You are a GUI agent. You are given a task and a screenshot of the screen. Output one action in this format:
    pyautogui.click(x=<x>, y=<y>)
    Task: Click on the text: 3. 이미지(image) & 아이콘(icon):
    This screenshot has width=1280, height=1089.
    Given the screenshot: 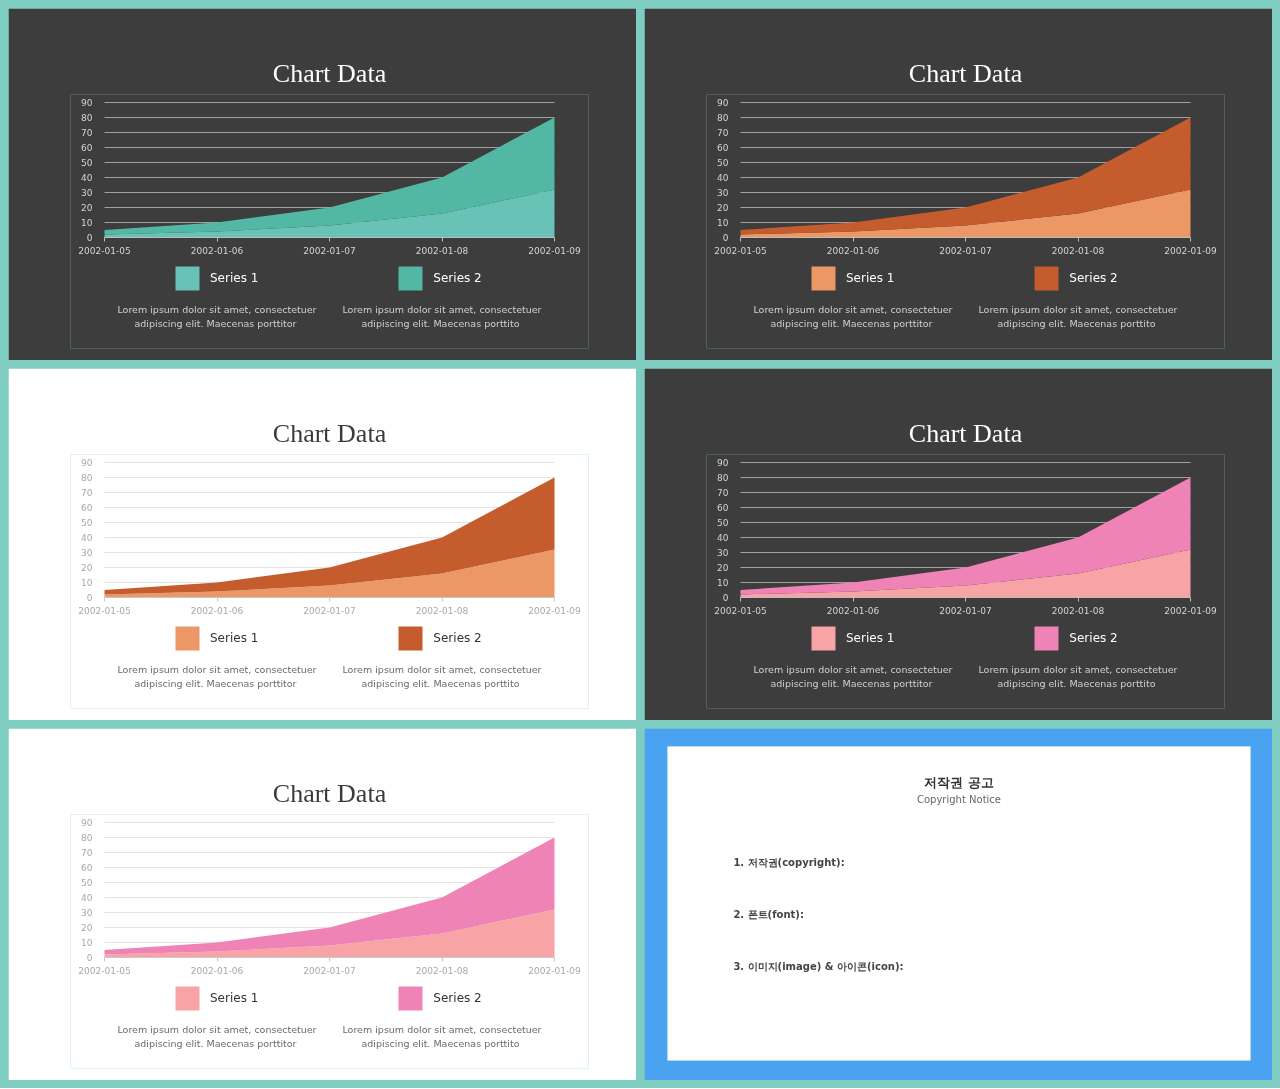 What is the action you would take?
    pyautogui.click(x=818, y=966)
    